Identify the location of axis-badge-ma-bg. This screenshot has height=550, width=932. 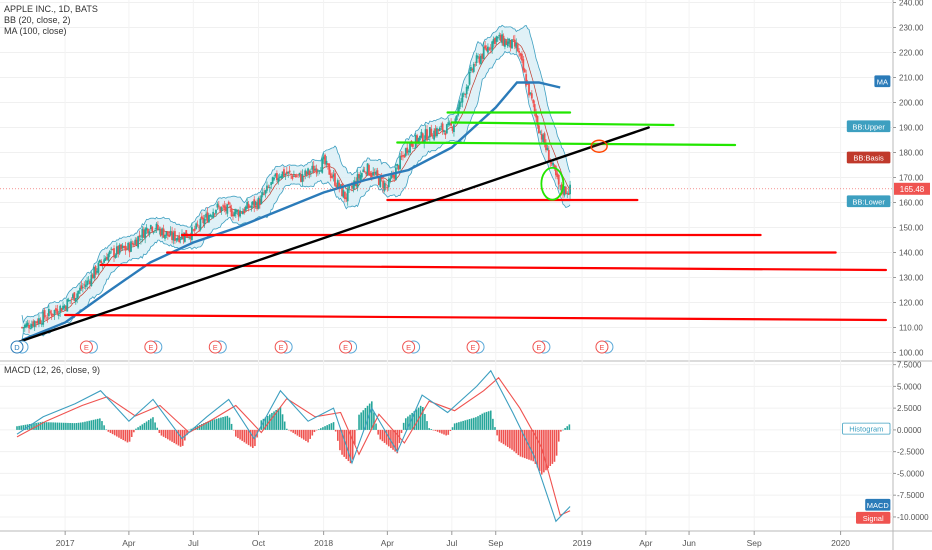
(882, 81).